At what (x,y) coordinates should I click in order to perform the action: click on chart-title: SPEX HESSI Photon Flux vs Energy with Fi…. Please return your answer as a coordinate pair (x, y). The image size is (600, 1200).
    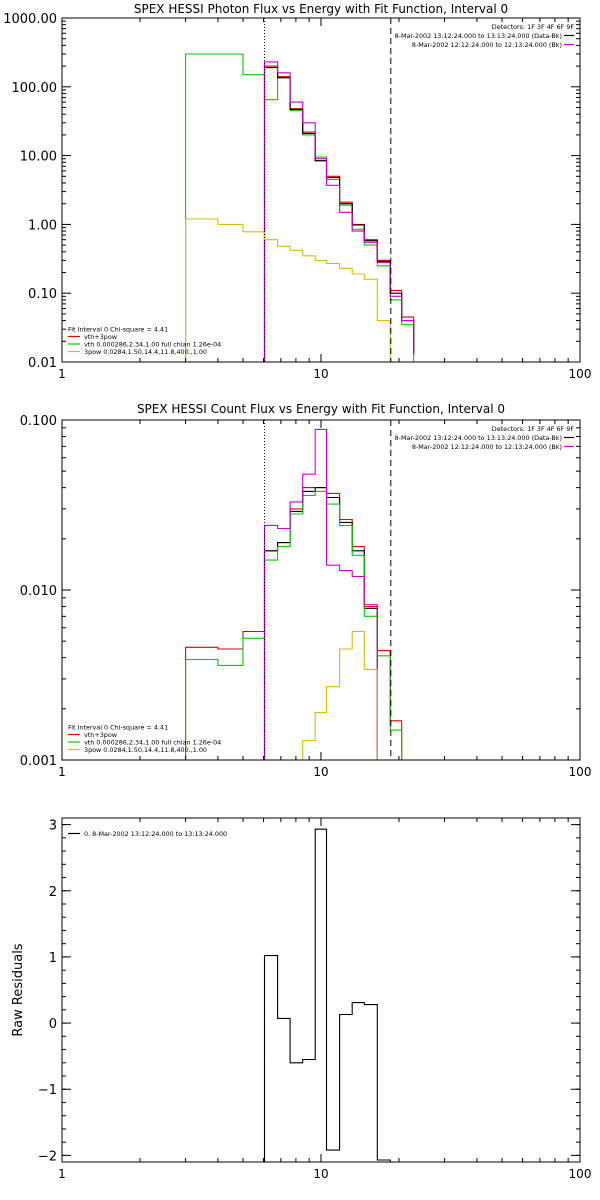
    Looking at the image, I should click on (321, 9).